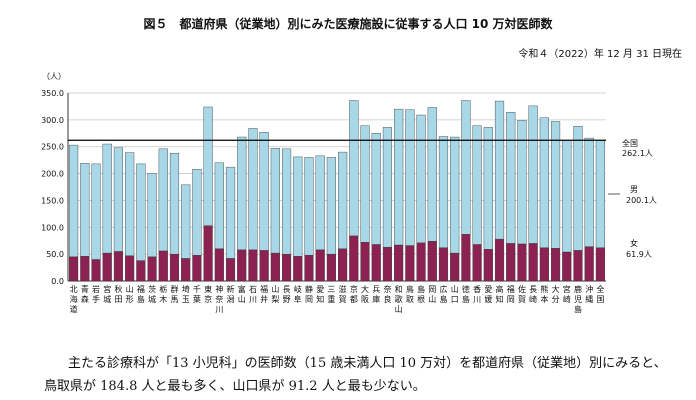  Describe the element at coordinates (163, 289) in the screenshot. I see `x-tick-label: 栃` at that location.